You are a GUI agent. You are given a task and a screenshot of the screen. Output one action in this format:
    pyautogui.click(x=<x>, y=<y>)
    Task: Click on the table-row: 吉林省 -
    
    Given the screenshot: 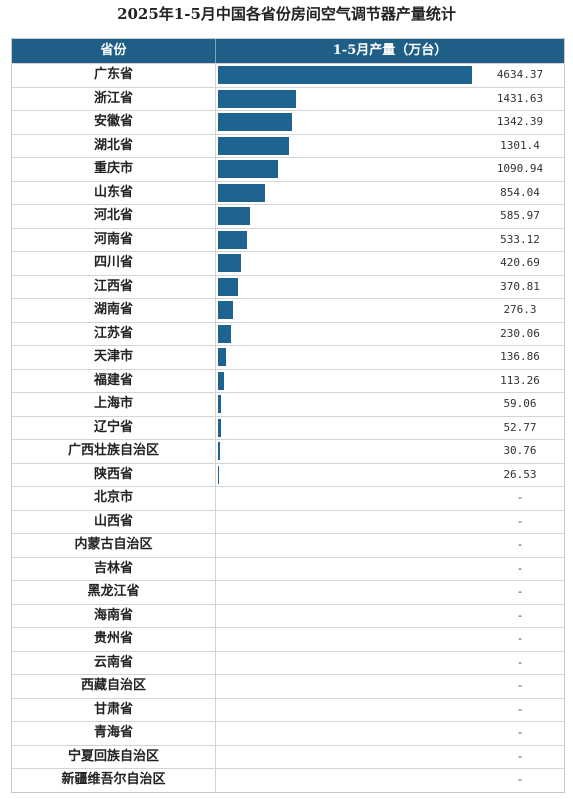 What is the action you would take?
    pyautogui.click(x=288, y=568)
    